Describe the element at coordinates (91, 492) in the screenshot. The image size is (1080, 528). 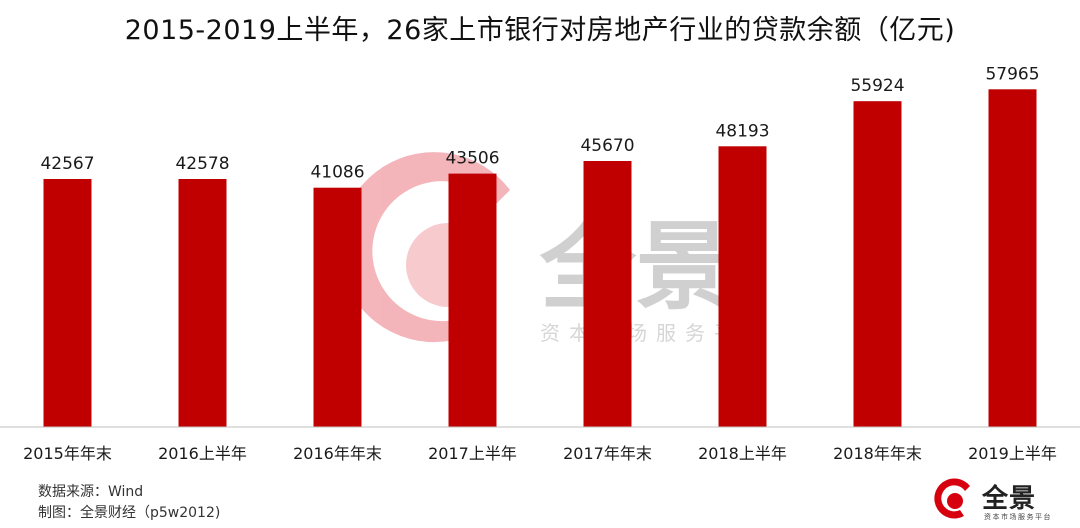
I see `source-note: 数据来源：Wind` at that location.